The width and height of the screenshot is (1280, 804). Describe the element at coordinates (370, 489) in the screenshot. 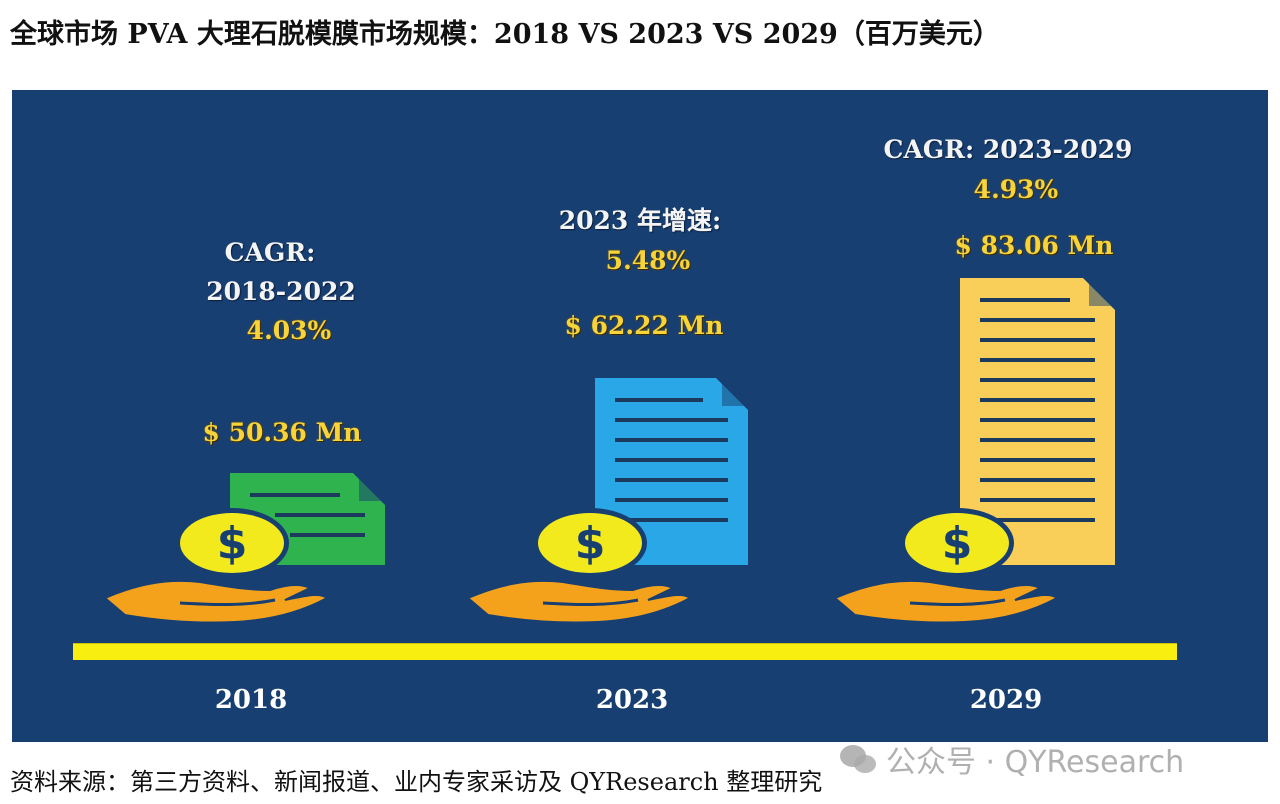

I see `document-fold-2018` at that location.